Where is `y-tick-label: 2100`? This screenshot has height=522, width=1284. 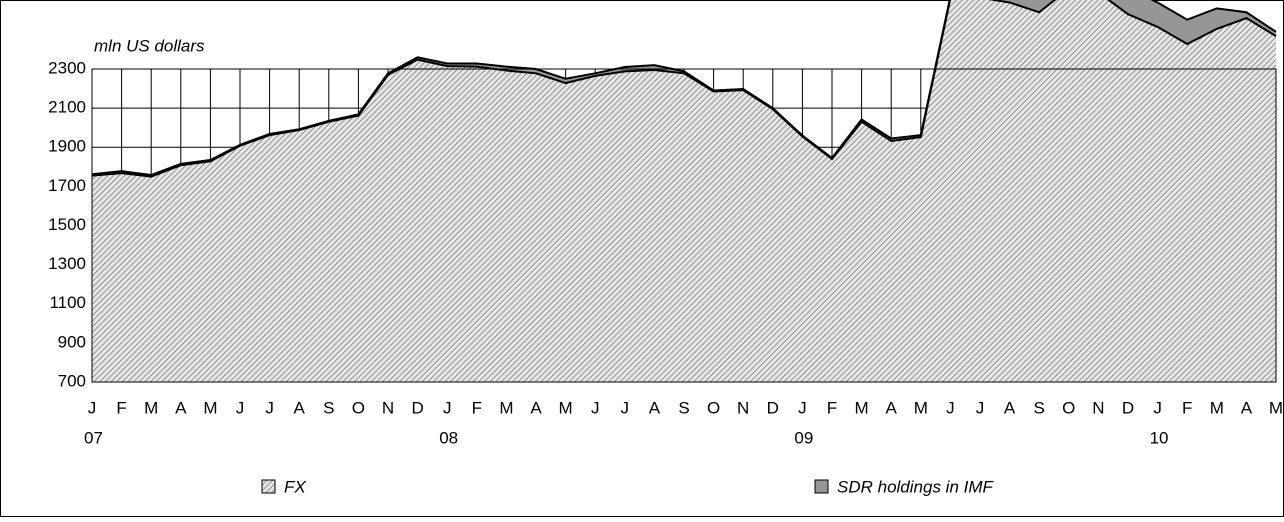
y-tick-label: 2100 is located at coordinates (67, 107).